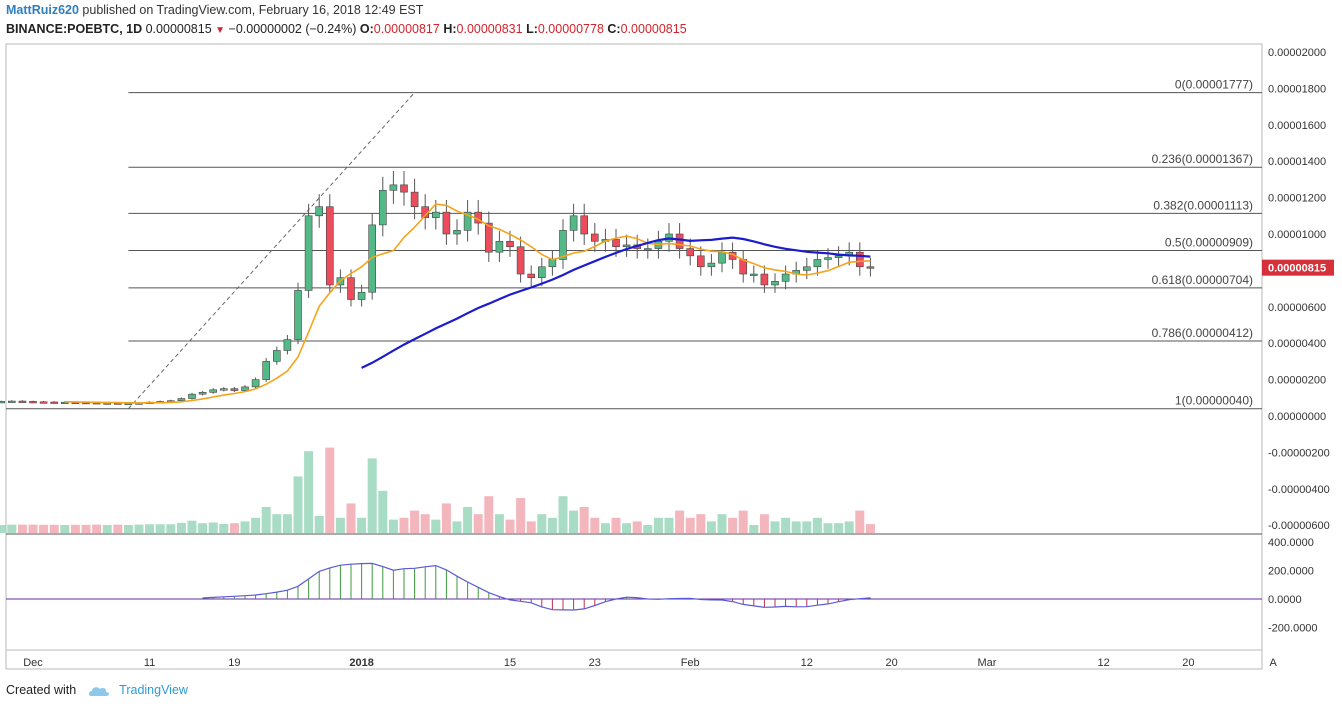 The height and width of the screenshot is (708, 1342). Describe the element at coordinates (220, 30) in the screenshot. I see `down-arrow-icon: ▼` at that location.